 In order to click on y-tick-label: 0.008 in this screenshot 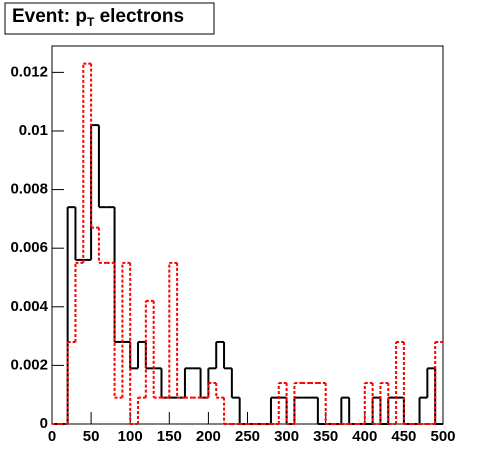, I will do `click(29, 189)`.